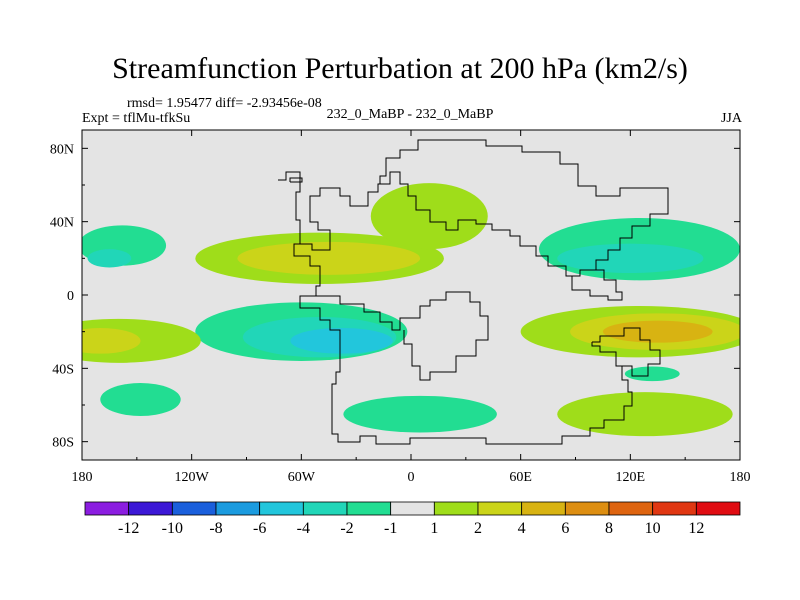 The width and height of the screenshot is (800, 600). What do you see at coordinates (609, 528) in the screenshot?
I see `colorbar-label: 8` at bounding box center [609, 528].